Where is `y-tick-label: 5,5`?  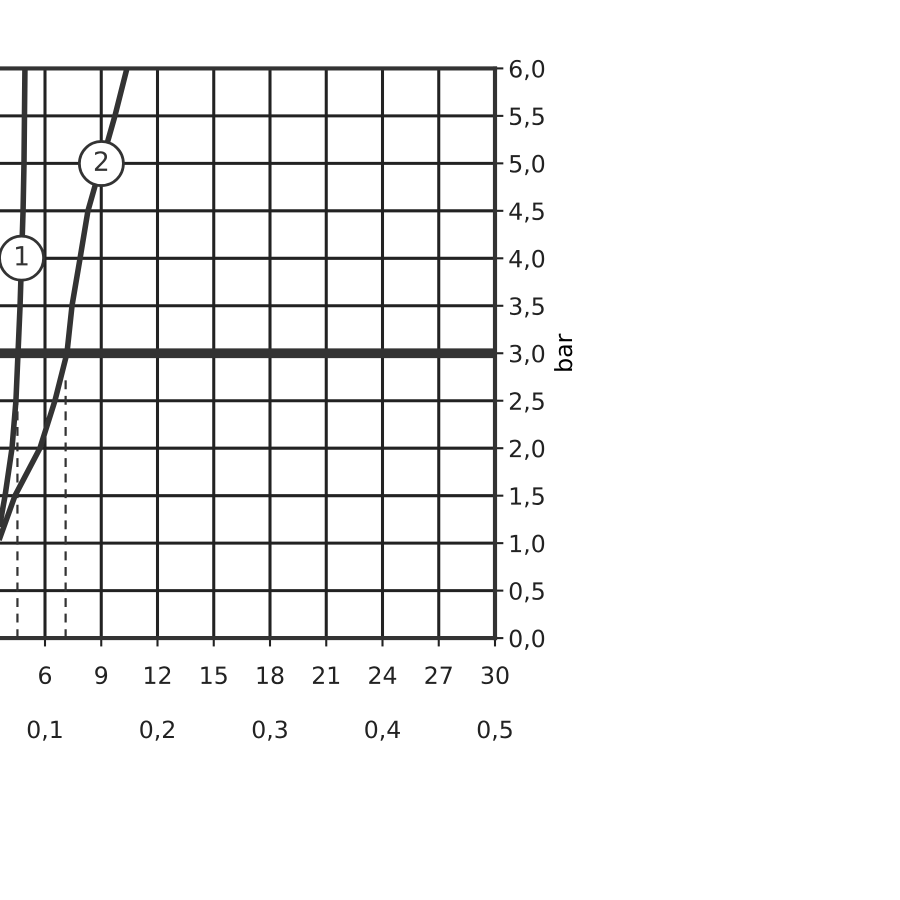 y-tick-label: 5,5 is located at coordinates (527, 118).